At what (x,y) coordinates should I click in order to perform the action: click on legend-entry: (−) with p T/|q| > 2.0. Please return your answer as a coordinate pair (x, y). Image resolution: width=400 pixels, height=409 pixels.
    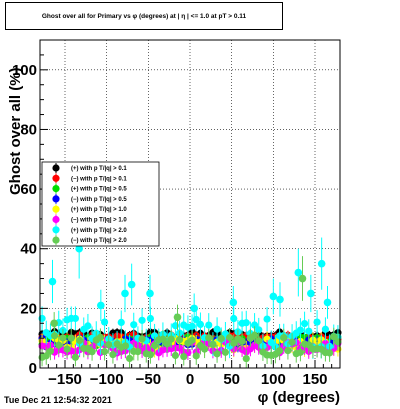
    Looking at the image, I should click on (99, 241).